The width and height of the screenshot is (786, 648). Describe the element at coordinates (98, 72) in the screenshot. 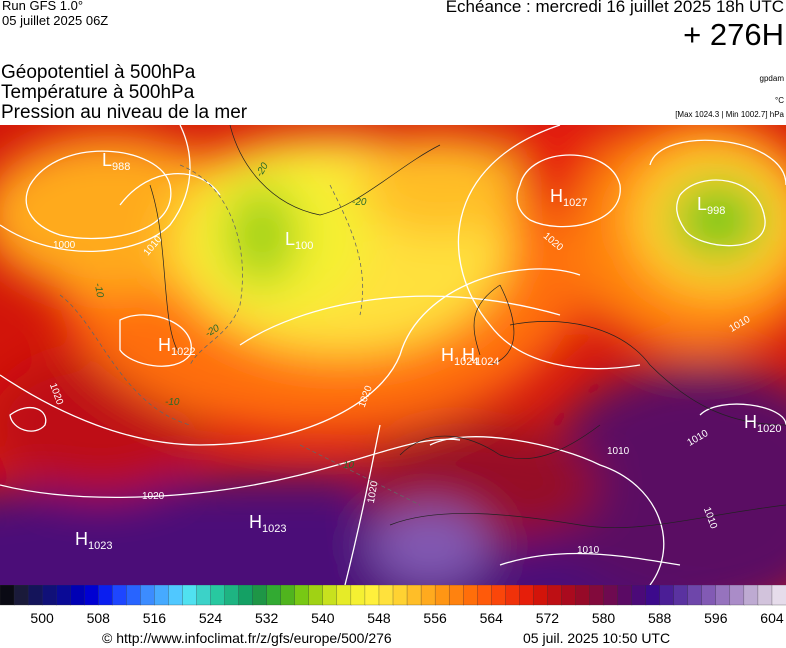

I see `field: Géopotentiel à 500hPa` at that location.